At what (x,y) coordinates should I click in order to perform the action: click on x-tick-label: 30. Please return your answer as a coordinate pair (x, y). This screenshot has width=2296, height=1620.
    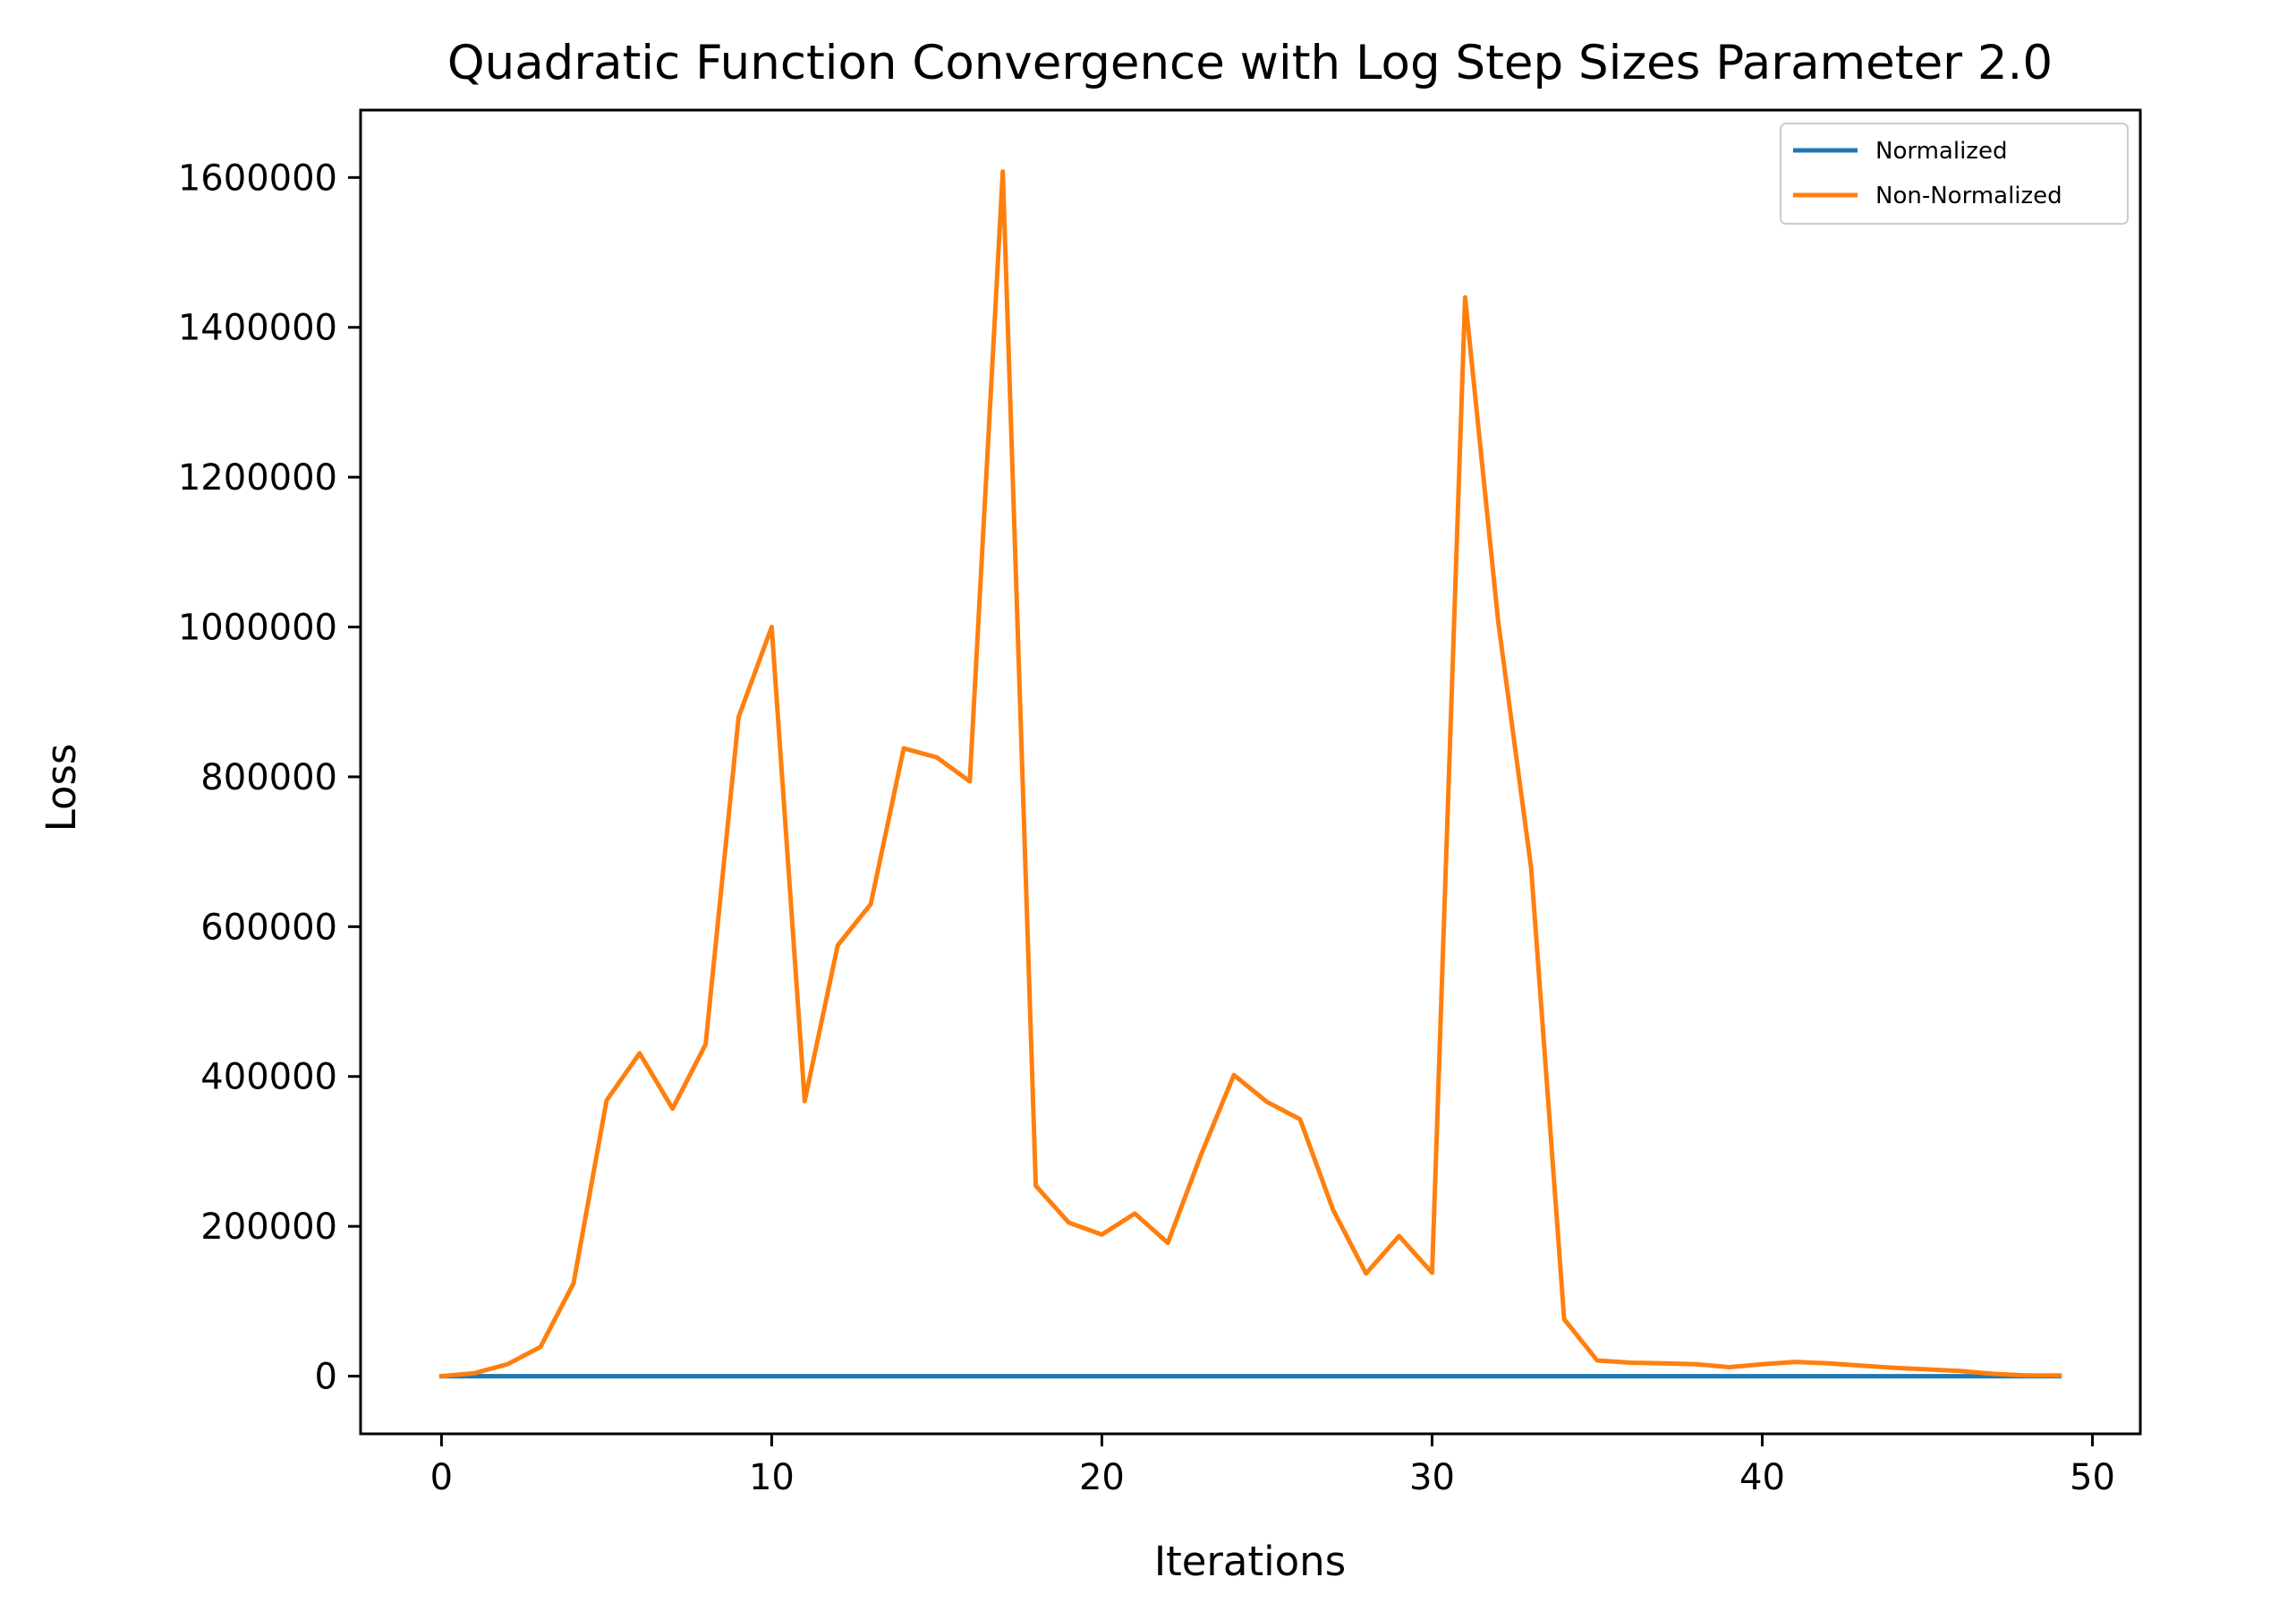
    Looking at the image, I should click on (1432, 1478).